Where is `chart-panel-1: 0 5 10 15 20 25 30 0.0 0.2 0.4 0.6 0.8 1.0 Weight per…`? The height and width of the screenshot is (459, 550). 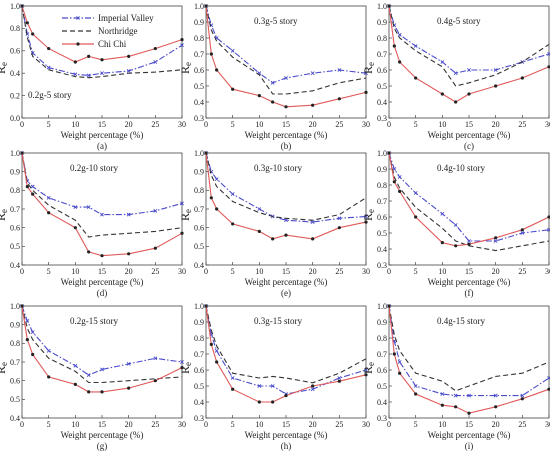
chart-panel-1: 0 5 10 15 20 25 30 0.0 0.2 0.4 0.6 0.8 1.0 Weight per… is located at coordinates (93, 76).